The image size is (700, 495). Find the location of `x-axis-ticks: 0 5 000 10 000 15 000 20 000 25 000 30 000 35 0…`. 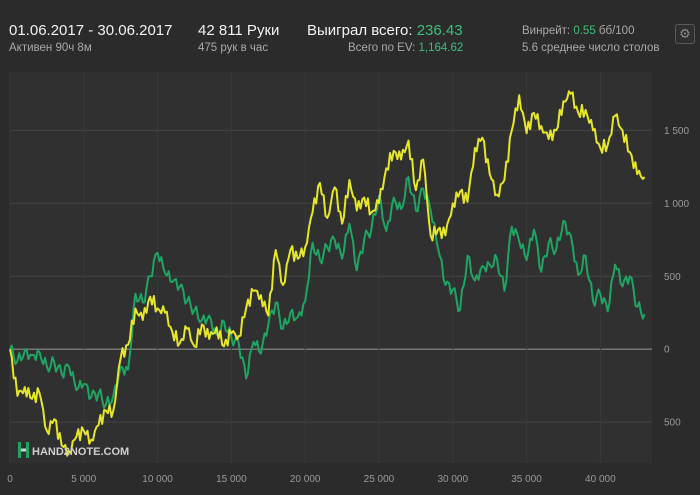

x-axis-ticks: 0 5 000 10 000 15 000 20 000 25 000 30 000 35 0… is located at coordinates (311, 479).